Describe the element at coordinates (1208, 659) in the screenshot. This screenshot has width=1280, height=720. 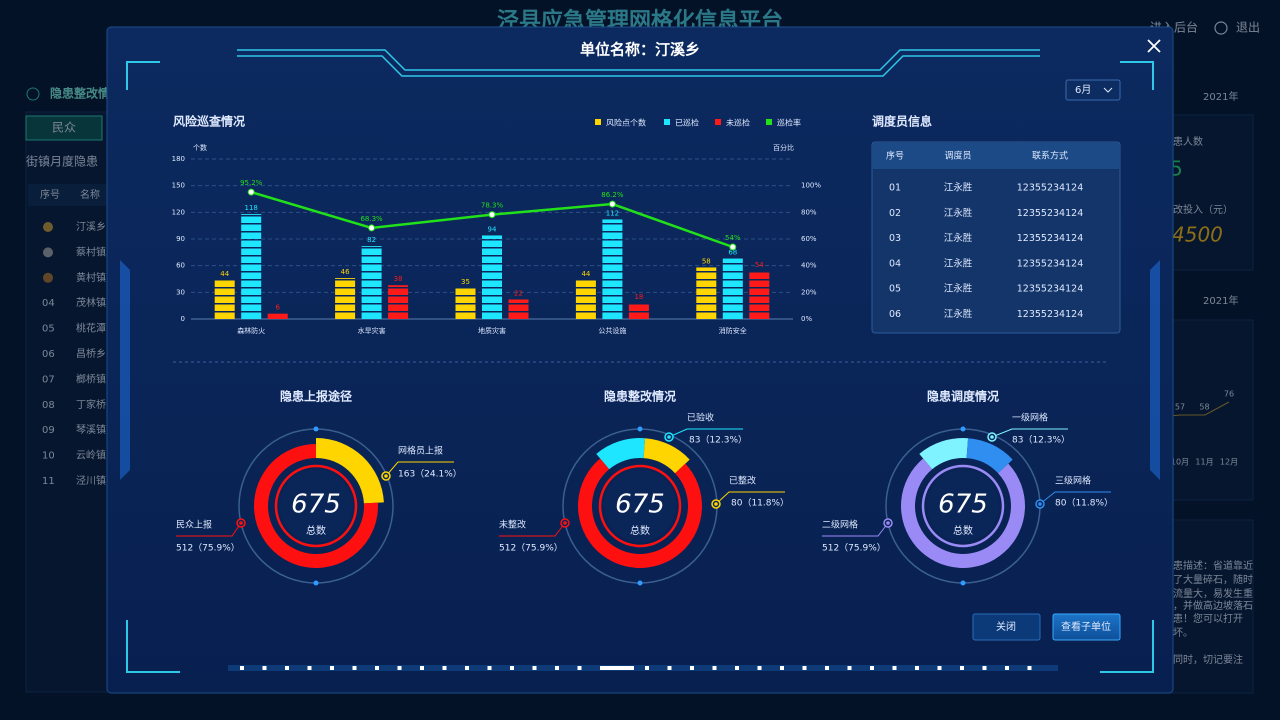
I see `note-line: 同时，切记要注` at that location.